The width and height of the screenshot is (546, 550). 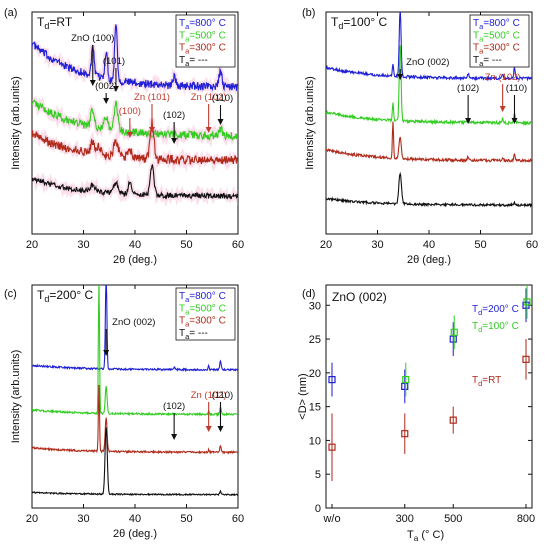 What do you see at coordinates (152, 97) in the screenshot?
I see `peak-annotation: Zn (101)` at bounding box center [152, 97].